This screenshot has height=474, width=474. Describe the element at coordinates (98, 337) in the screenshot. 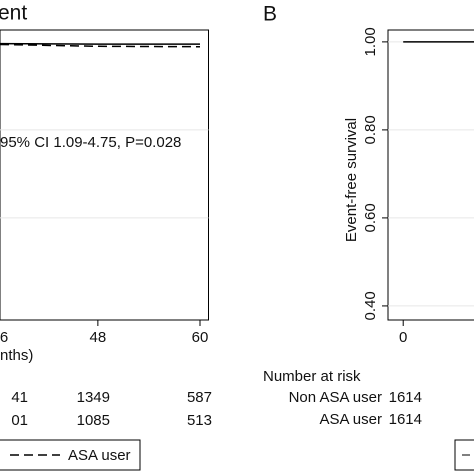

I see `x-tick-label: 48` at that location.